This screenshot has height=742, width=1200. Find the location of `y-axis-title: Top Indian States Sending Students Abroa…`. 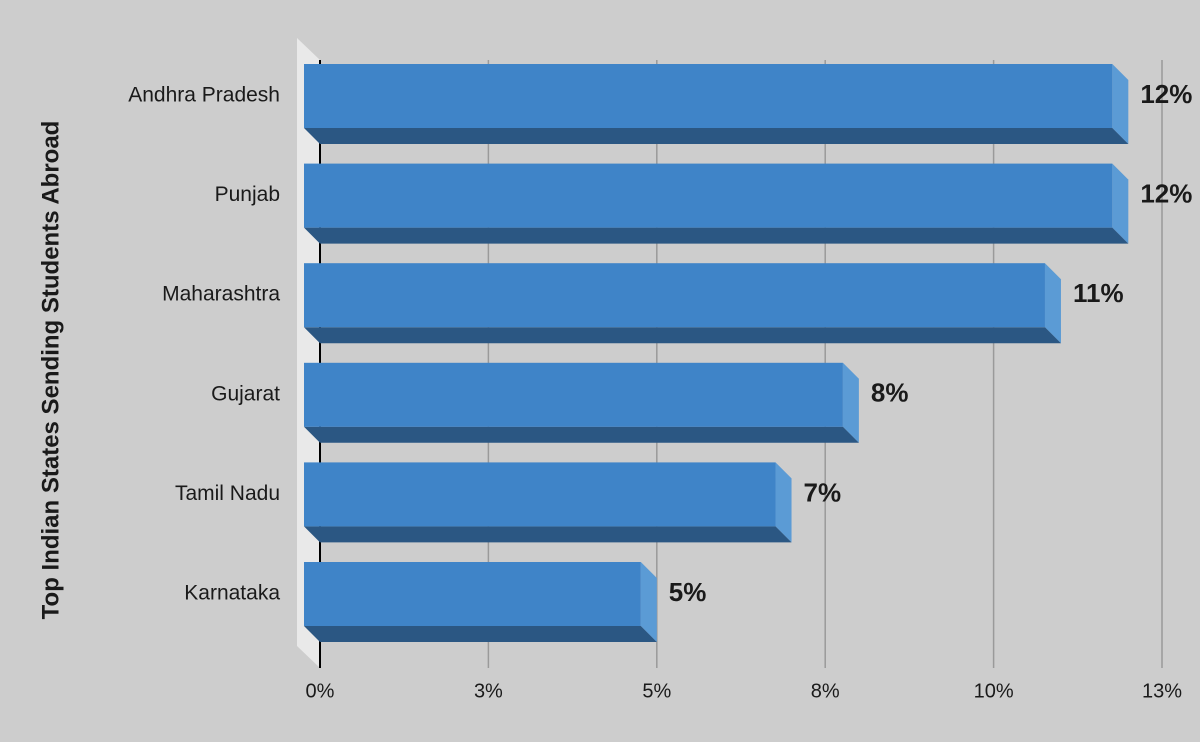

y-axis-title: Top Indian States Sending Students Abroa… is located at coordinates (50, 370).